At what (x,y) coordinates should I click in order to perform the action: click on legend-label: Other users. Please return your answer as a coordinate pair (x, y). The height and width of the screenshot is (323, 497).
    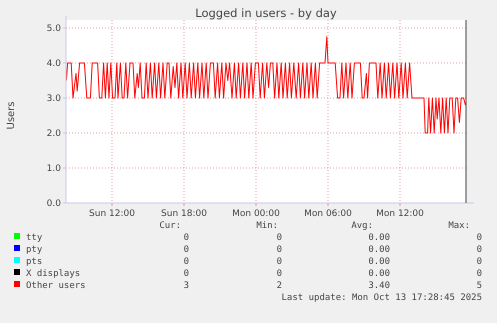
    Looking at the image, I should click on (56, 286).